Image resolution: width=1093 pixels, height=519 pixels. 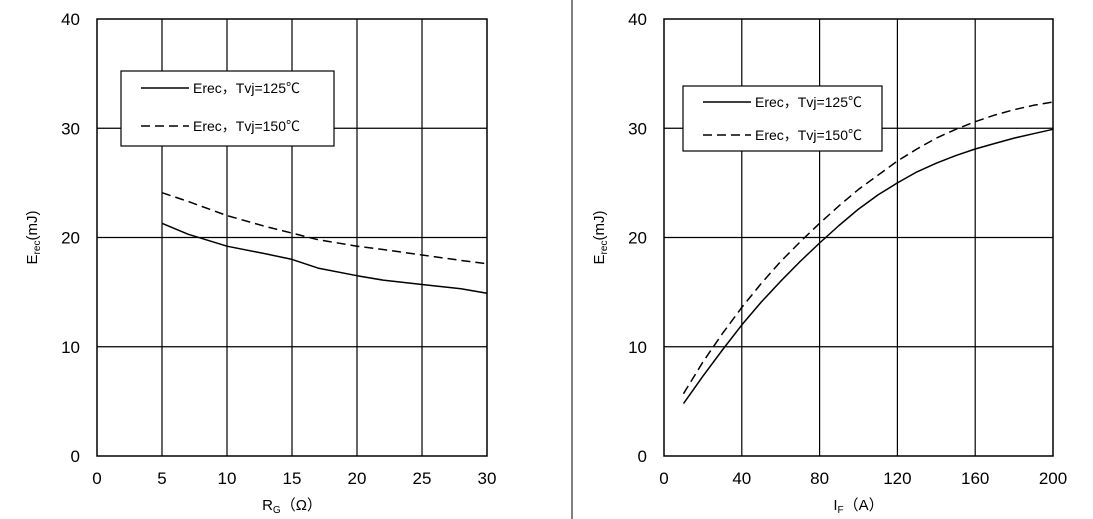 I want to click on x-axis-label: IF（A）, so click(x=858, y=506).